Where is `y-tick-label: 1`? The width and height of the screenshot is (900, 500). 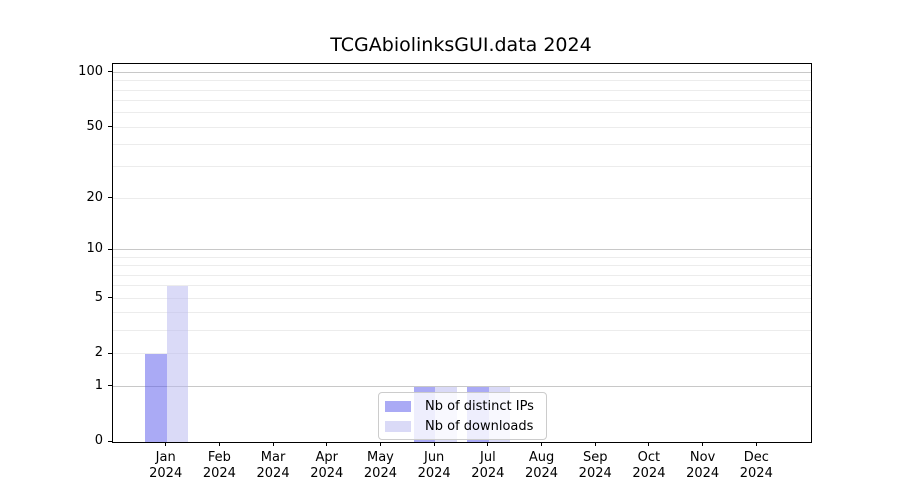 y-tick-label: 1 is located at coordinates (98, 385).